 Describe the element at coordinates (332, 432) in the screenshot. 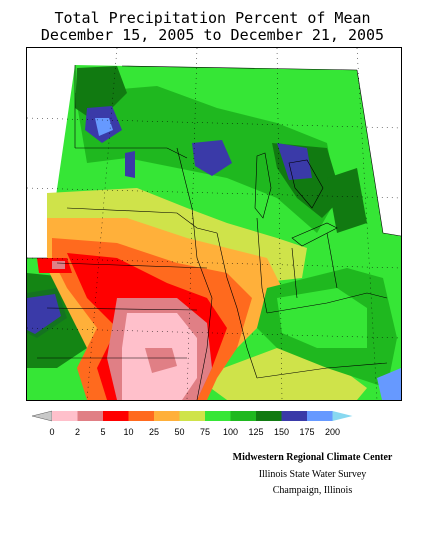

I see `legend-label-200: 200` at that location.